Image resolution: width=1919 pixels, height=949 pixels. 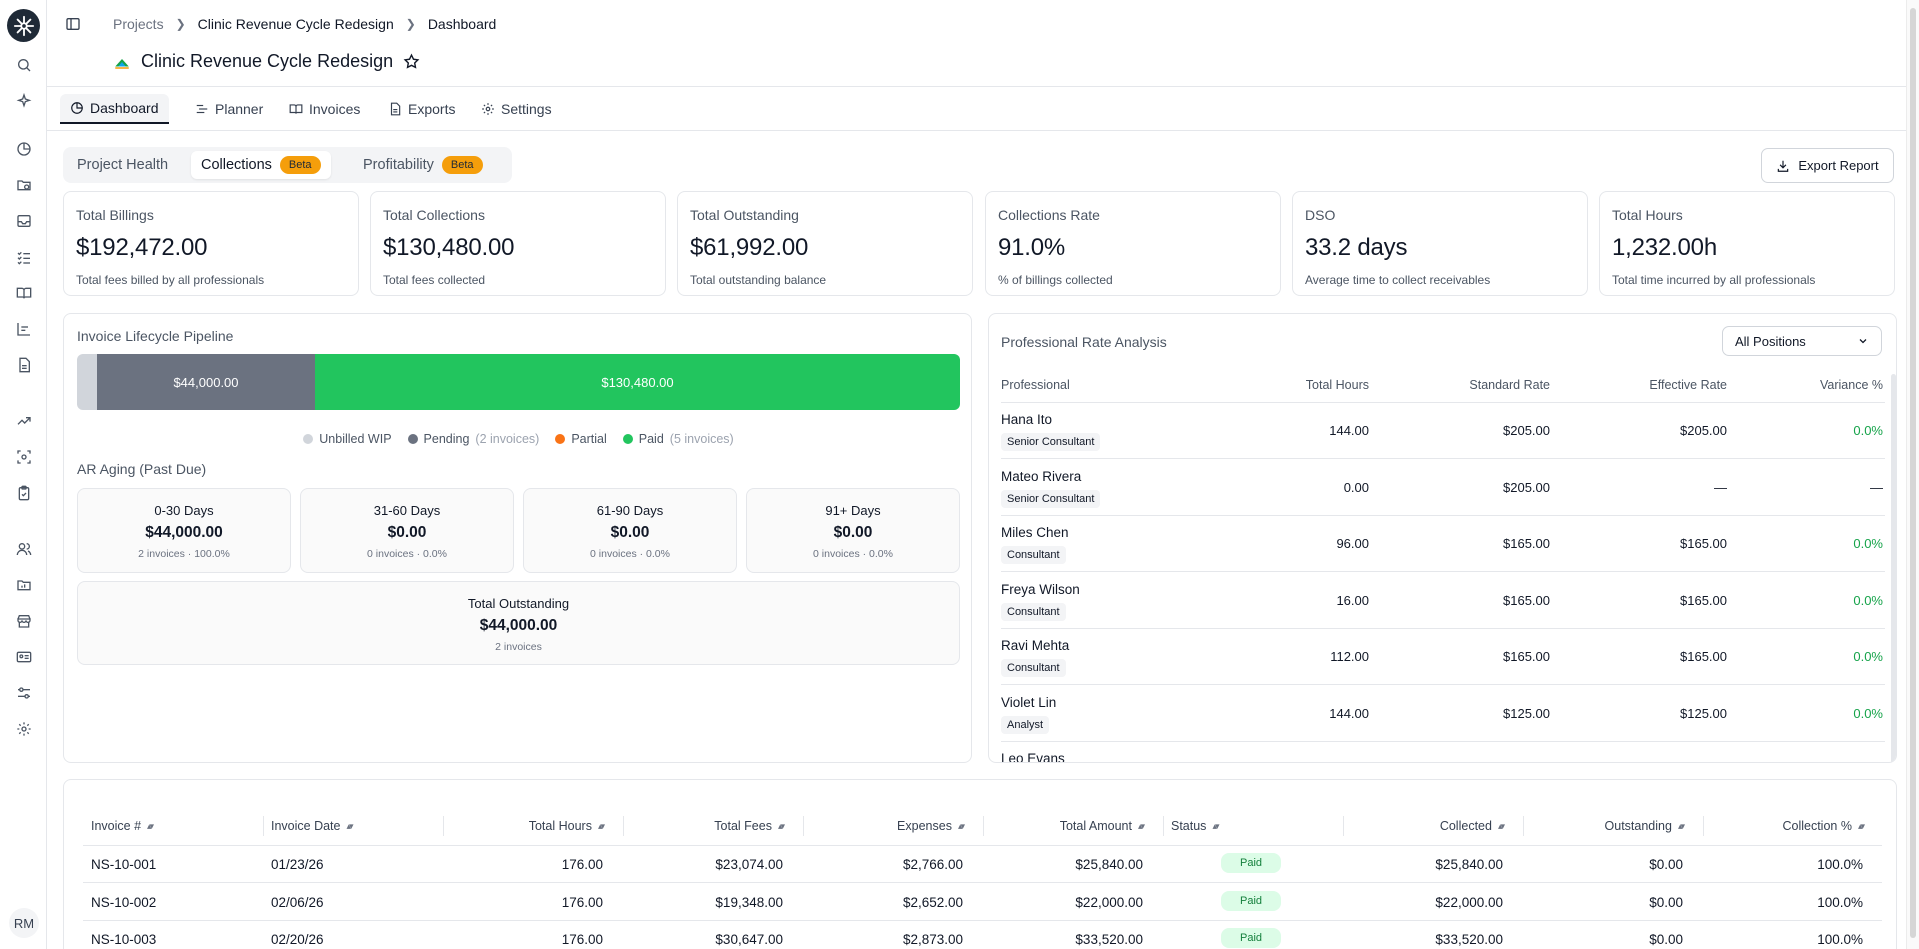 I want to click on column-header: Expenses ▴▾, so click(x=931, y=826).